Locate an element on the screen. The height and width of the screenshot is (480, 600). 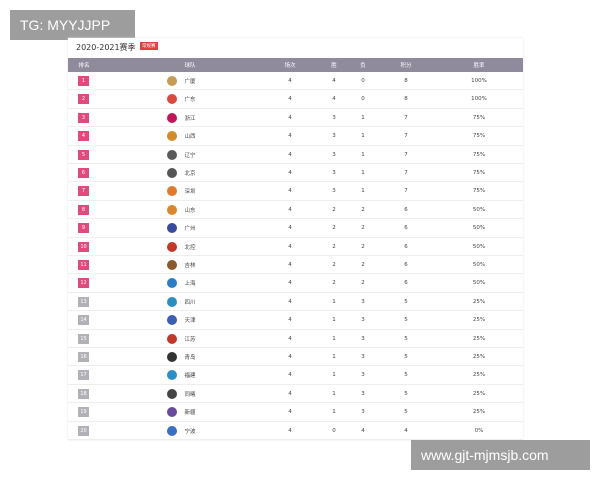
watermark: www.gjt-mjmsjb.com is located at coordinates (500, 455).